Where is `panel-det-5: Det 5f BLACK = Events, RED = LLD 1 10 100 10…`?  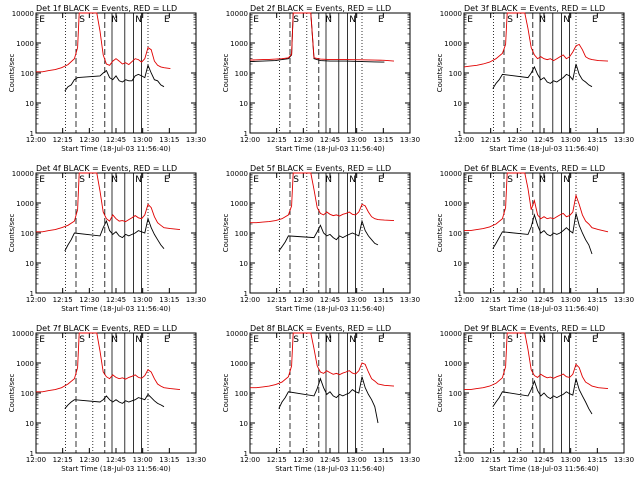
panel-det-5: Det 5f BLACK = Events, RED = LLD 1 10 100 10… is located at coordinates (321, 238).